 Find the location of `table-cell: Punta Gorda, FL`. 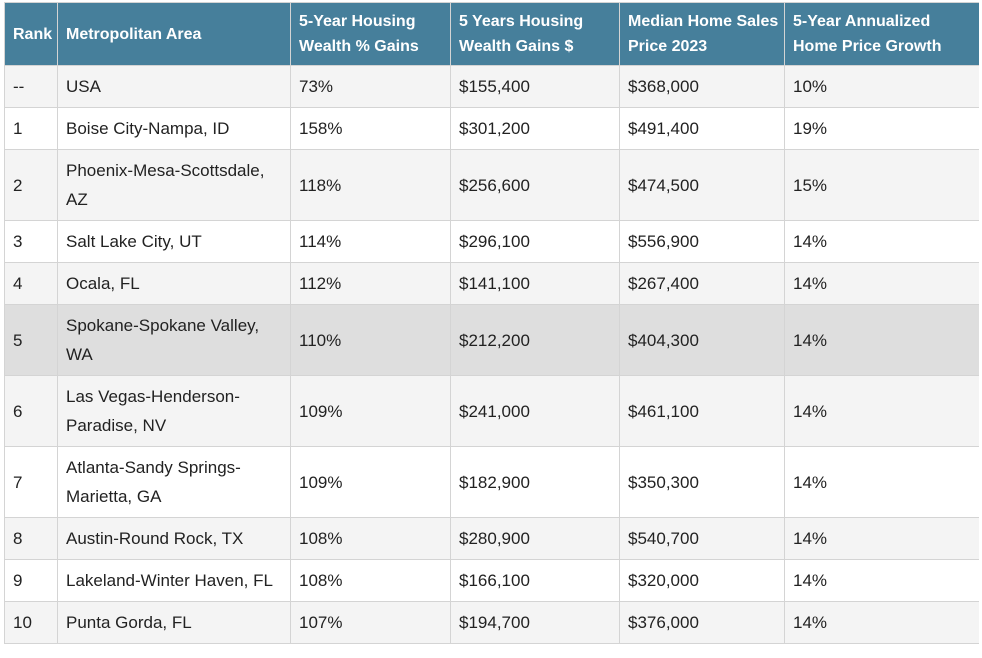

table-cell: Punta Gorda, FL is located at coordinates (174, 622).